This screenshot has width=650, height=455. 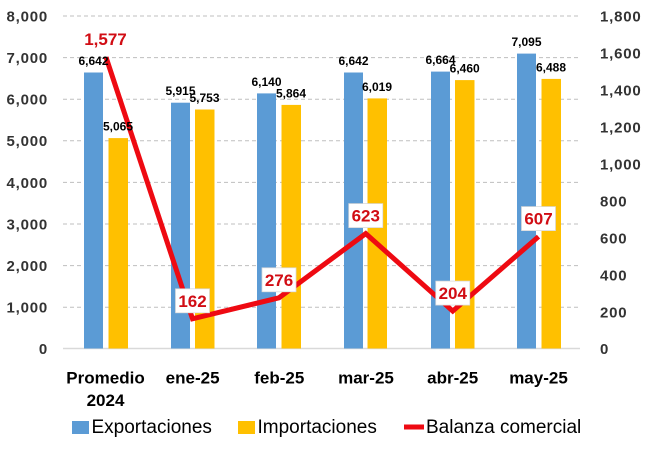 What do you see at coordinates (366, 378) in the screenshot?
I see `svg-text: mar-25` at bounding box center [366, 378].